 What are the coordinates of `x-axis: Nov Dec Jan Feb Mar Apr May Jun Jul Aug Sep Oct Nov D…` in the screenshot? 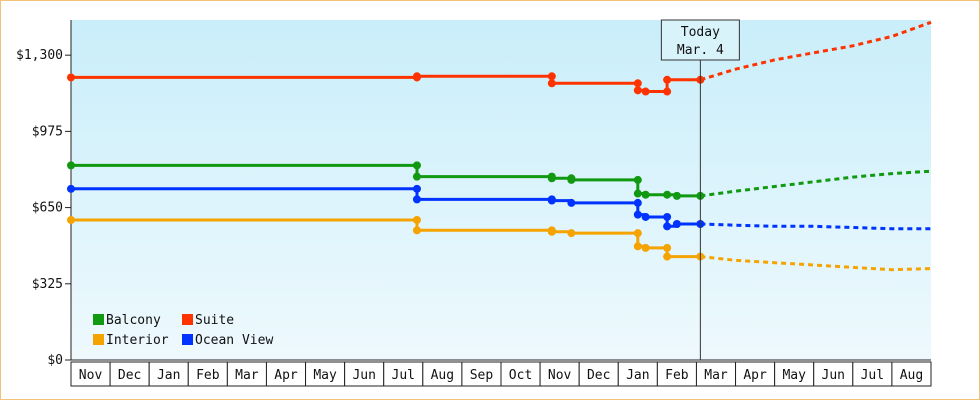 It's located at (501, 373).